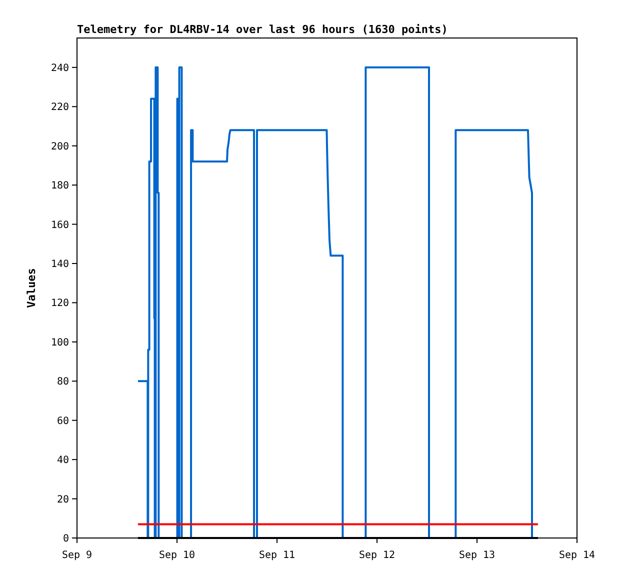 Image resolution: width=618 pixels, height=579 pixels. I want to click on y-tick-label: 220, so click(59, 108).